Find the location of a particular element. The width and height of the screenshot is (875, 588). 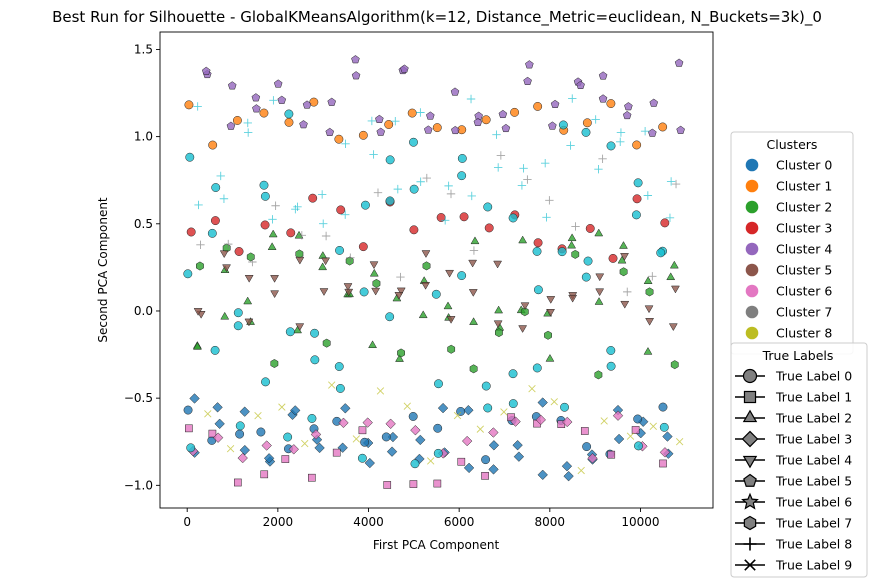

y-axis-ticks: −1.0 −0.5 0.0 0.5 1.0 1.5 is located at coordinates (142, 267).